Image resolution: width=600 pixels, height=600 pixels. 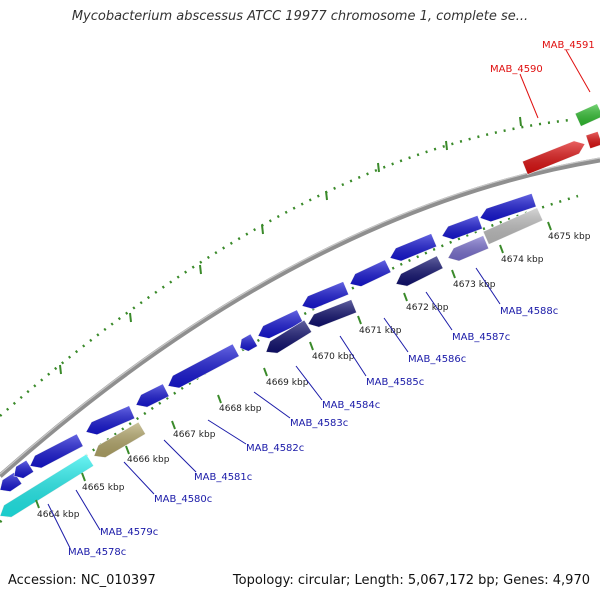 I want to click on kbp-tick-label: 4665 kbp, so click(x=103, y=488).